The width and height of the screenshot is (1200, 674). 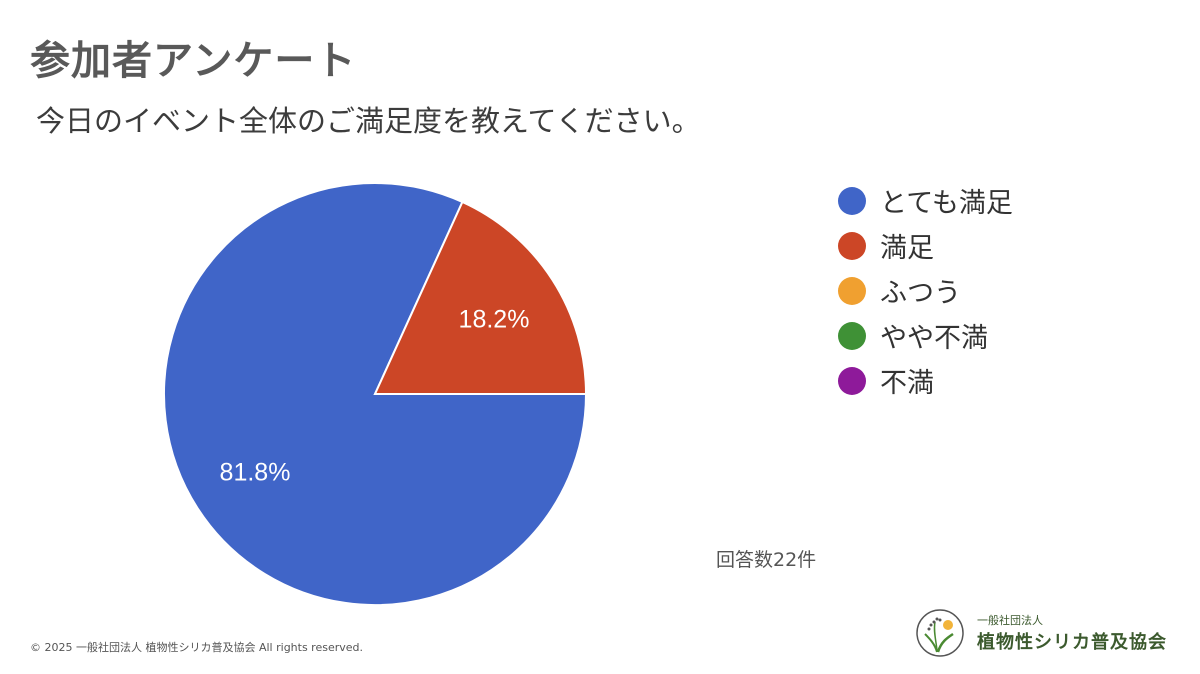 What do you see at coordinates (766, 560) in the screenshot?
I see `response-count: 回答数22件` at bounding box center [766, 560].